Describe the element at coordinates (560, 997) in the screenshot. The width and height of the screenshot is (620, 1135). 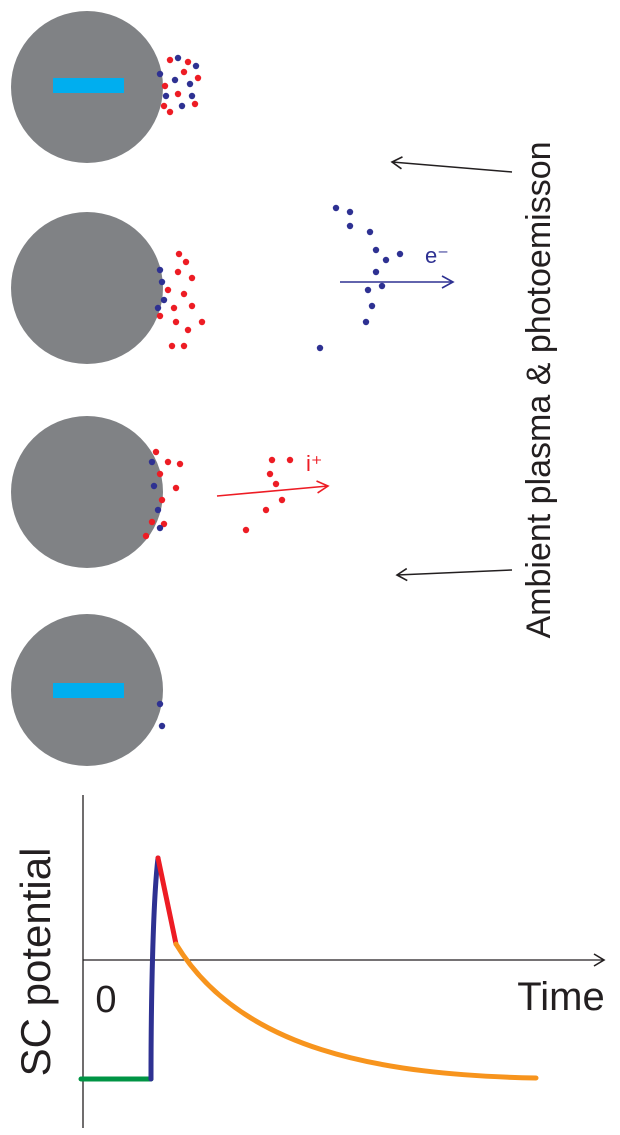
I see `x-axis-label: Time` at that location.